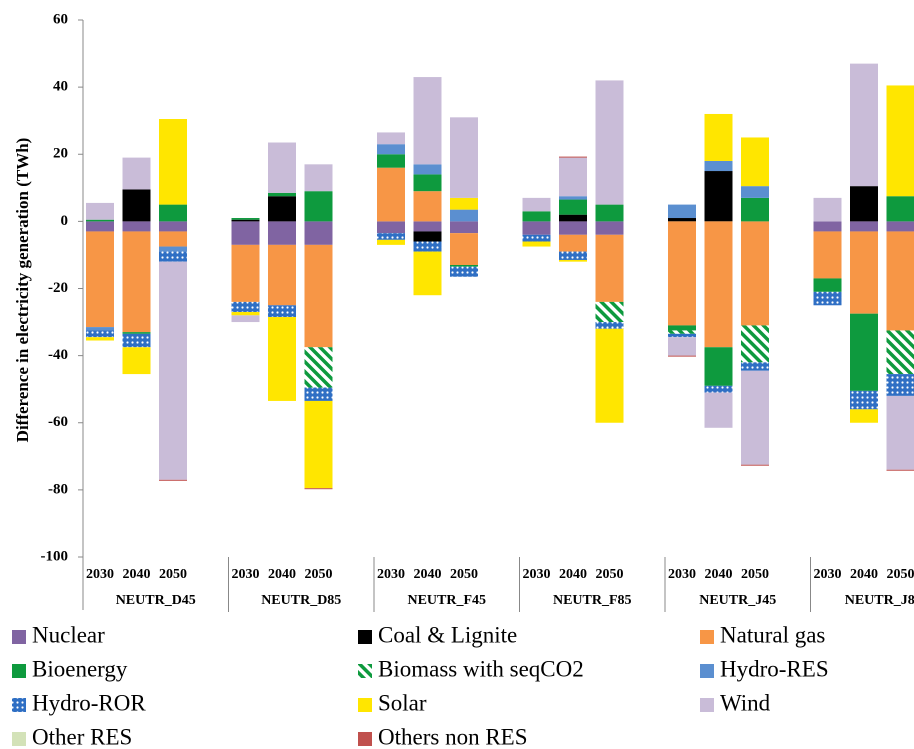 This screenshot has height=749, width=914. I want to click on legend-label: Other RES, so click(82, 736).